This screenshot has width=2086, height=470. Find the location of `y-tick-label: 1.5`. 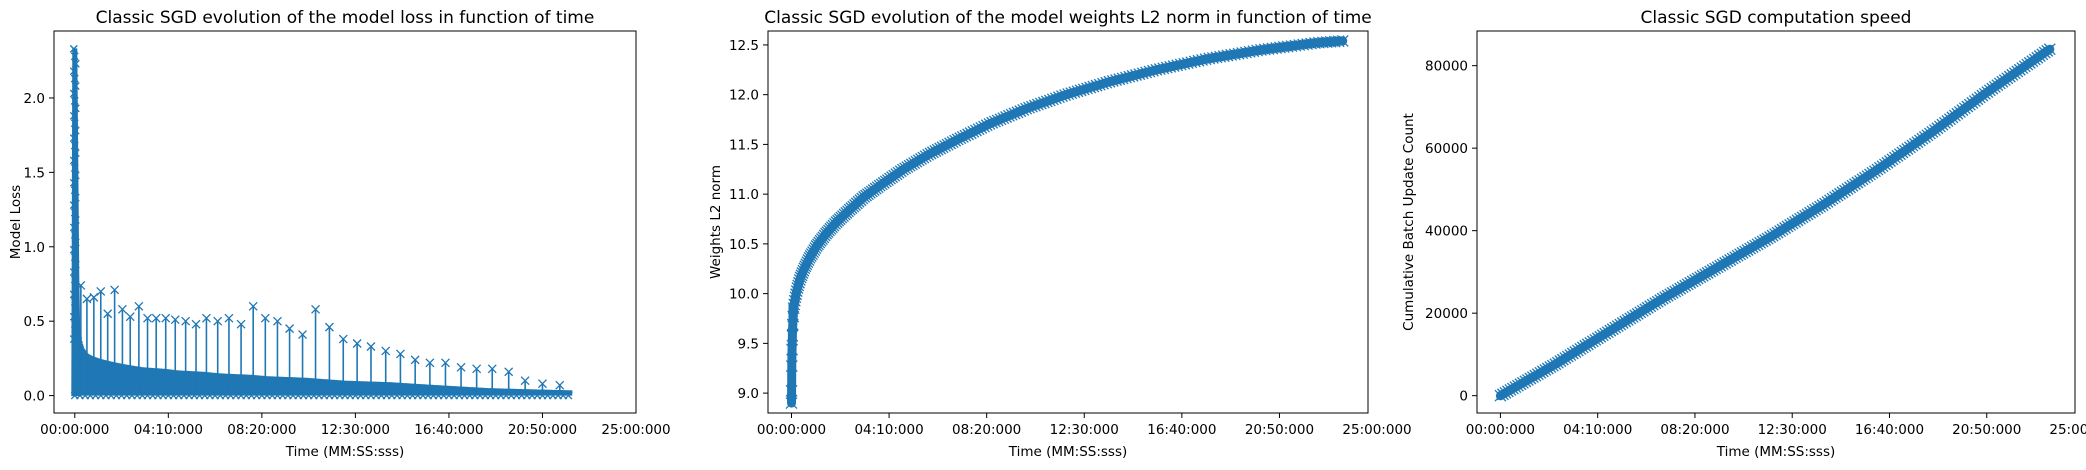

y-tick-label: 1.5 is located at coordinates (34, 173).